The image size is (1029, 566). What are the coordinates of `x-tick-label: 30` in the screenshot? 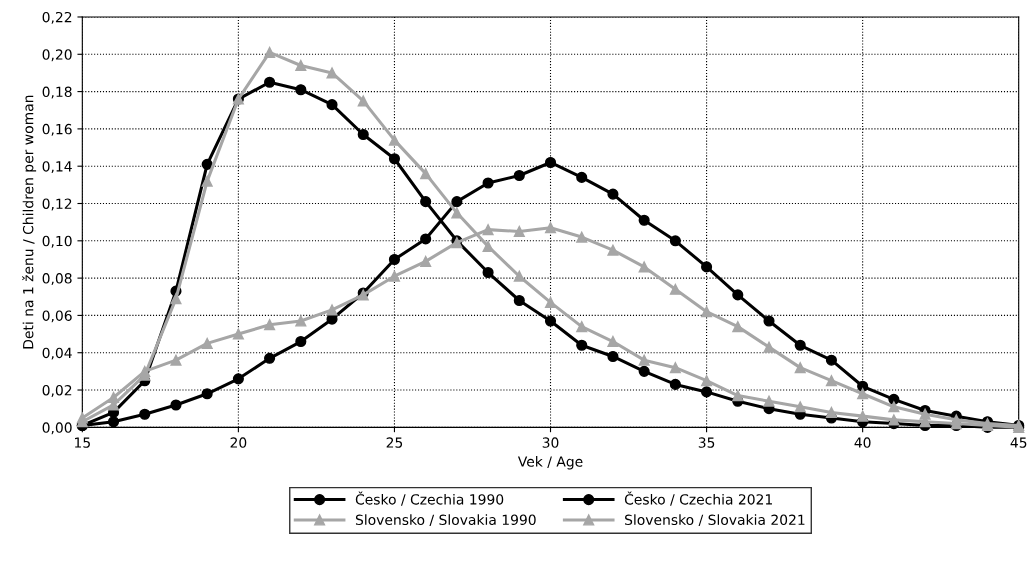 It's located at (550, 442).